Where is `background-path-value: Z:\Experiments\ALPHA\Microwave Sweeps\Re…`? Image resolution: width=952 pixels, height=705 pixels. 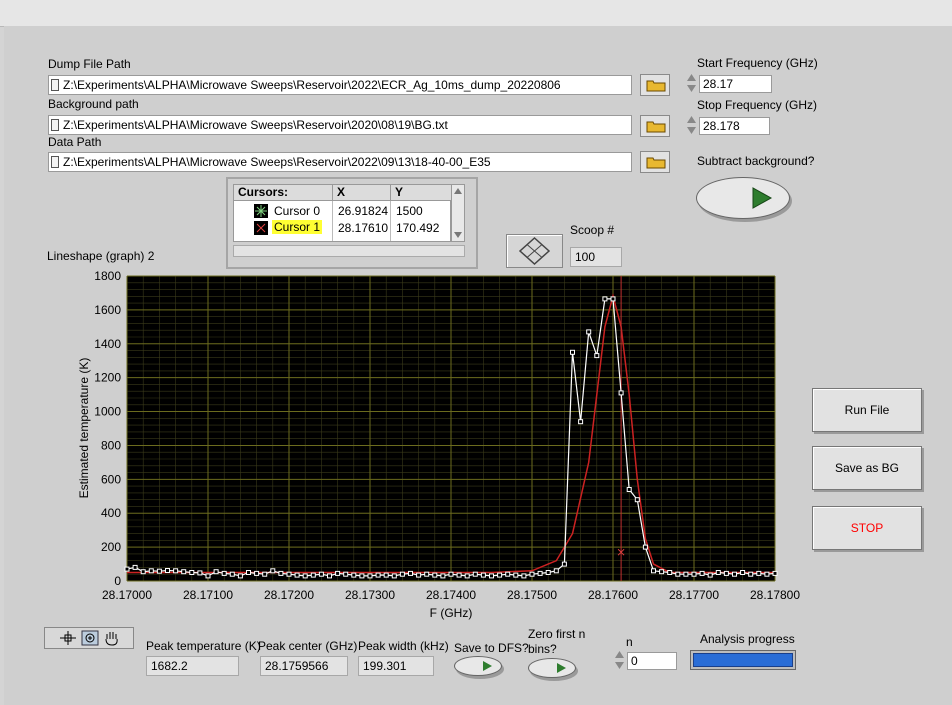 background-path-value: Z:\Experiments\ALPHA\Microwave Sweeps\Re… is located at coordinates (255, 125).